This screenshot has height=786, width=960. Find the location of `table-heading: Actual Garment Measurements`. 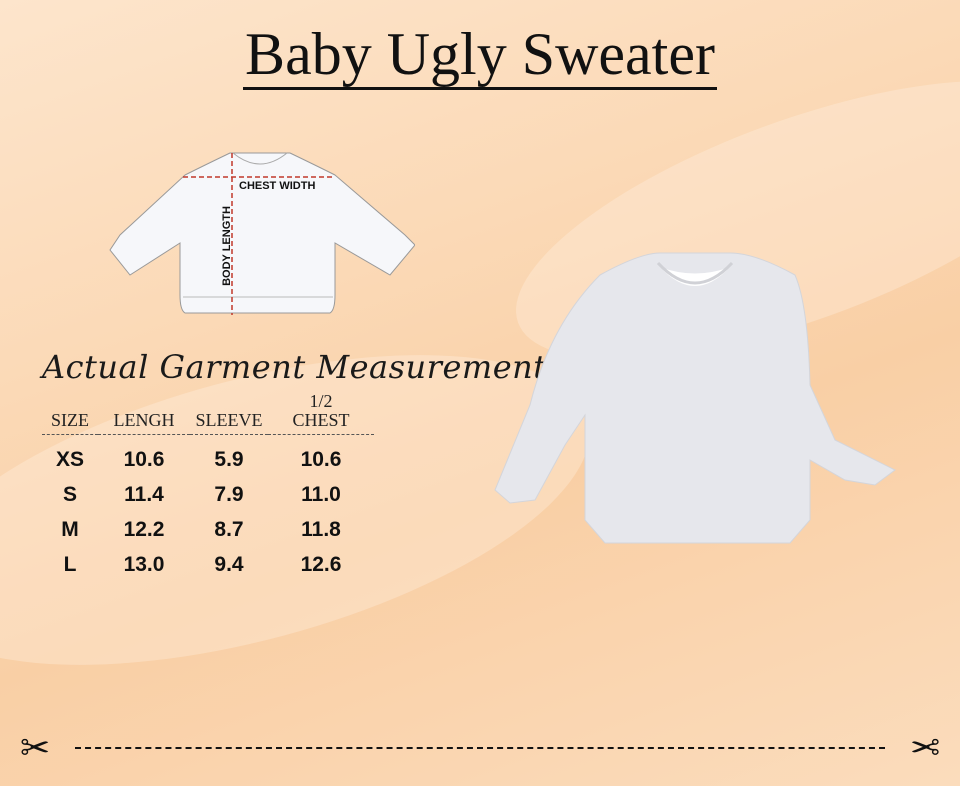

table-heading: Actual Garment Measurements is located at coordinates (303, 367).